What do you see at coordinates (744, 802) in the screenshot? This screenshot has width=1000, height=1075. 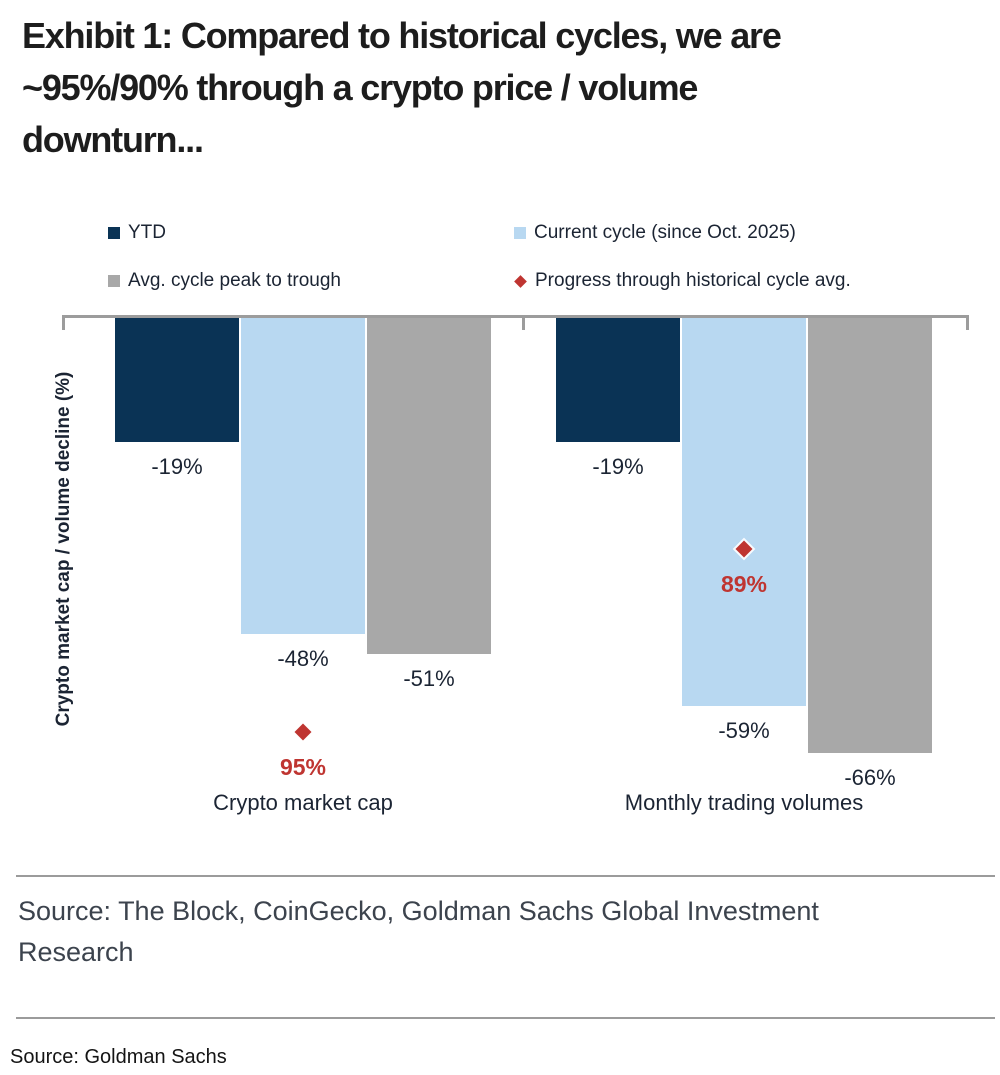 I see `category-label: Monthly trading volumes` at bounding box center [744, 802].